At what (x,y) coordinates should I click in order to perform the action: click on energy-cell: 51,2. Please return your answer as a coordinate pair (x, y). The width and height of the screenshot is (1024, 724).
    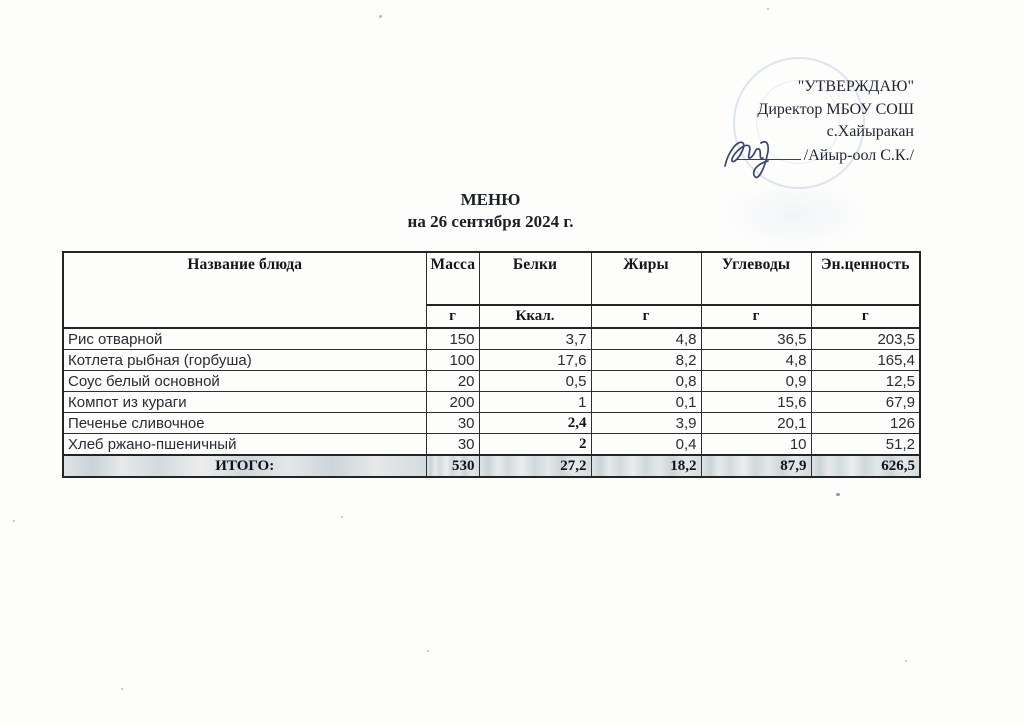
    Looking at the image, I should click on (865, 444).